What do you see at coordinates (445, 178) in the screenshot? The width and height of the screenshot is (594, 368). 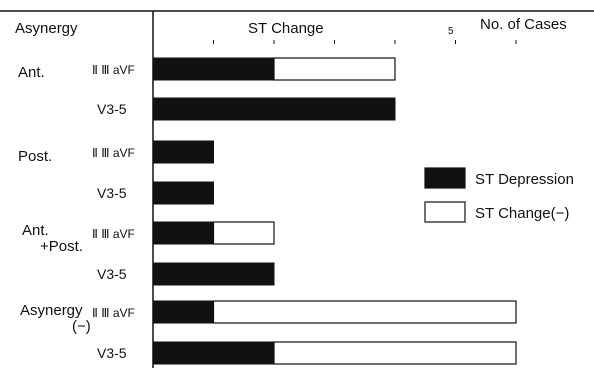 I see `legend-swatch-depression` at bounding box center [445, 178].